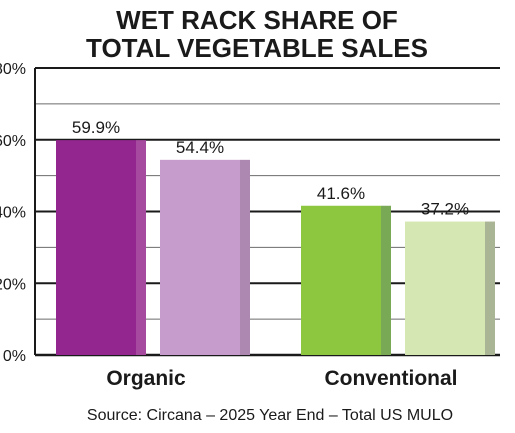  I want to click on bar-group: 59.9%, so click(101, 236).